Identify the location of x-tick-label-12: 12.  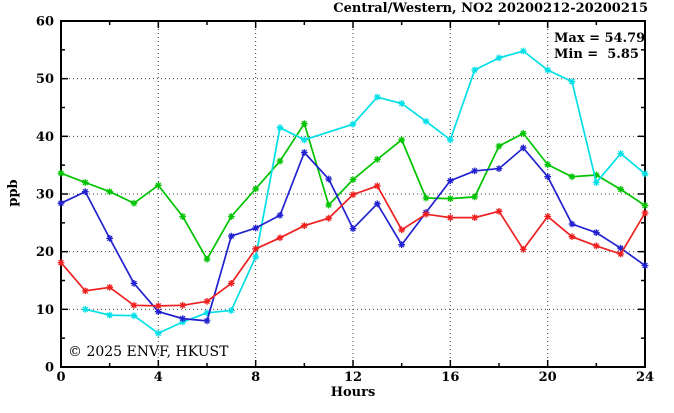
(353, 377).